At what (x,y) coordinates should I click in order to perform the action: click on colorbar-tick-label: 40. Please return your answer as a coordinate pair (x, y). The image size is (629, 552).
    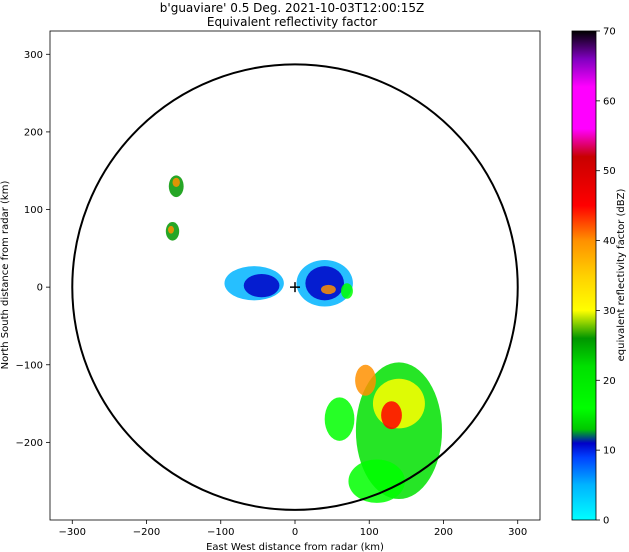
    Looking at the image, I should click on (609, 241).